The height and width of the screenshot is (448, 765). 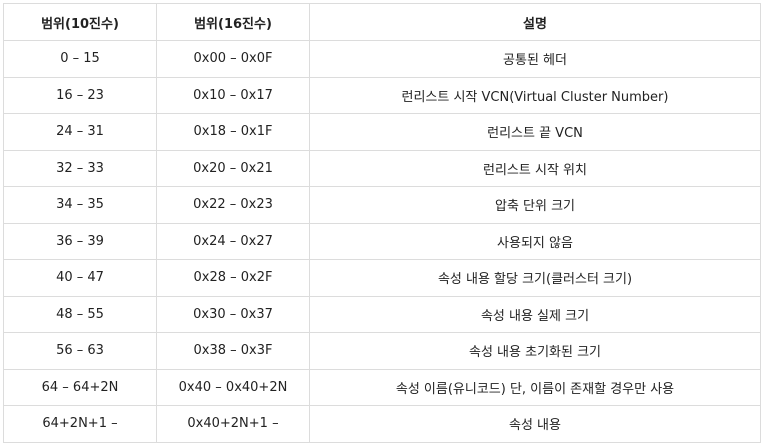 What do you see at coordinates (535, 168) in the screenshot?
I see `cell-description: 런리스트 시작 위치` at bounding box center [535, 168].